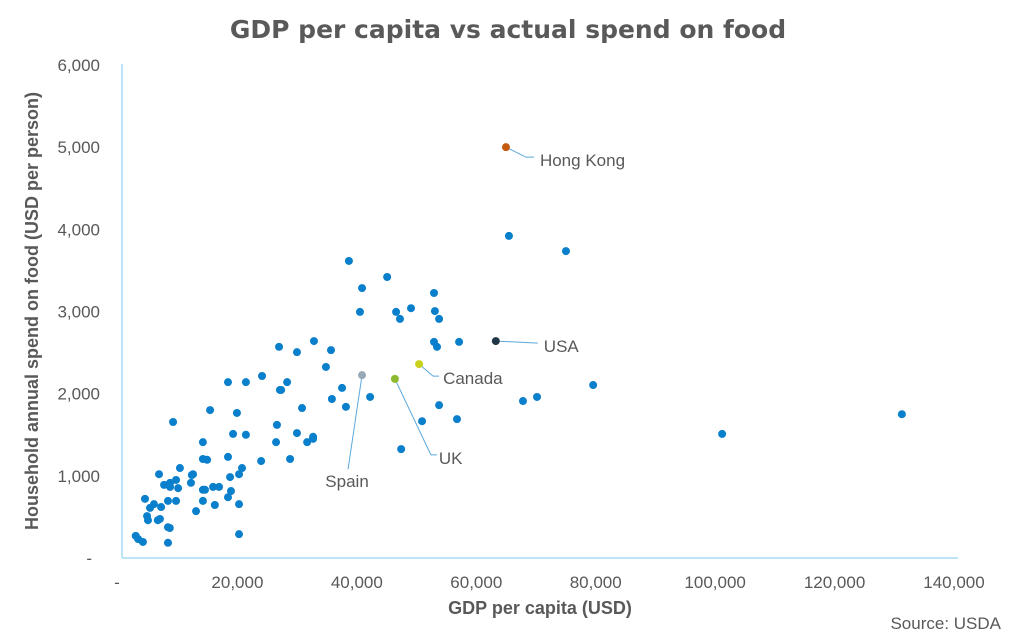 The image size is (1016, 638). What do you see at coordinates (473, 378) in the screenshot?
I see `annotation-label: Canada` at bounding box center [473, 378].